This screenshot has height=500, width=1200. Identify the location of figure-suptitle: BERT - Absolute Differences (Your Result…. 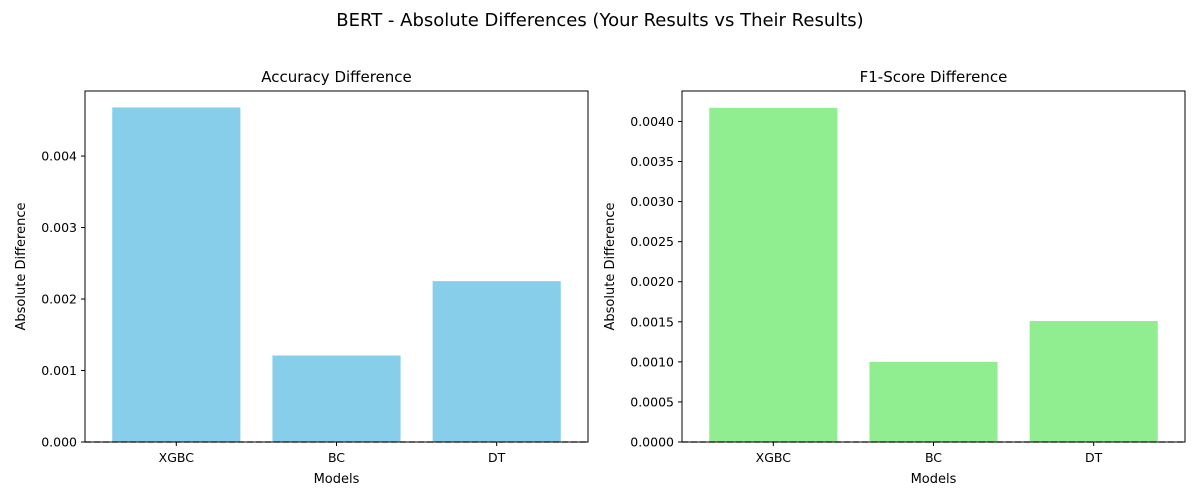
(599, 20).